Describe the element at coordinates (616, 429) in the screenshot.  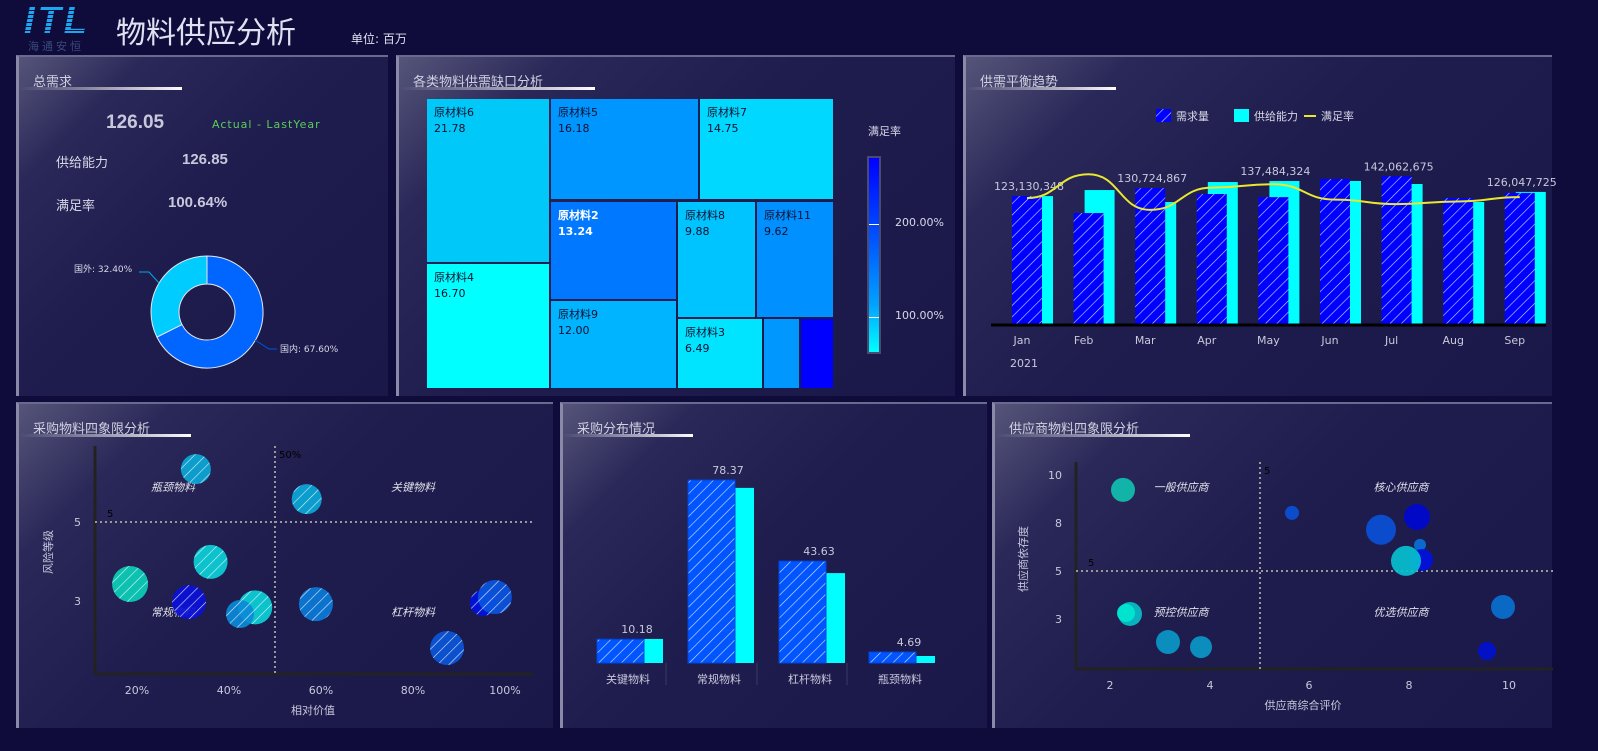
I see `panel-title: 采购分布情况` at that location.